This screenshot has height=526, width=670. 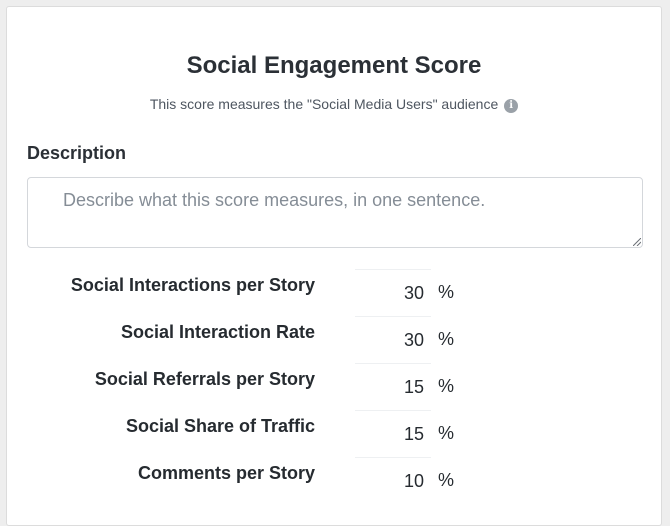 I want to click on description-input, so click(x=335, y=212).